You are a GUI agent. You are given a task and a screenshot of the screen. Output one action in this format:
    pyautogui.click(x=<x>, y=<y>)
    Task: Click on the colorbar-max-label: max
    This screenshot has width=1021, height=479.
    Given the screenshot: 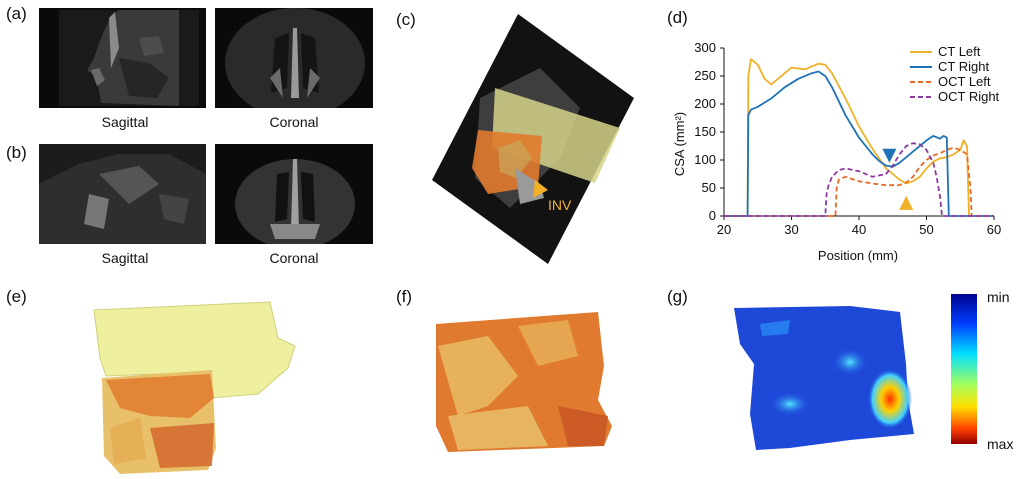 What is the action you would take?
    pyautogui.click(x=1000, y=444)
    